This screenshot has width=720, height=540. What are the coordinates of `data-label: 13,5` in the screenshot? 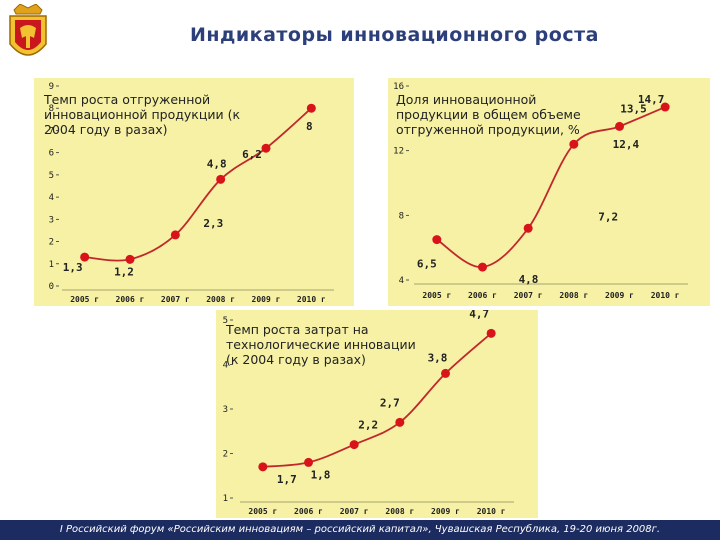 It's located at (633, 108).